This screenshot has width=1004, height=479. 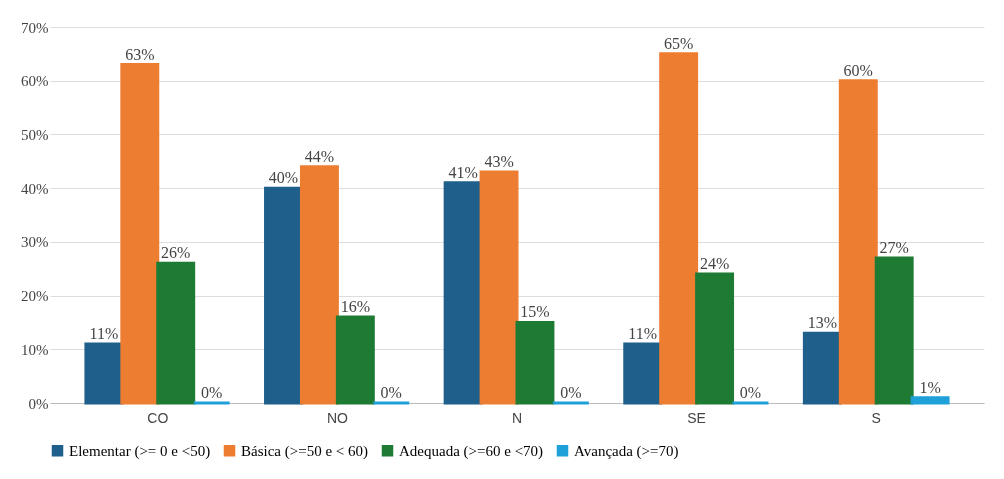 What do you see at coordinates (283, 178) in the screenshot?
I see `data-label: 40%` at bounding box center [283, 178].